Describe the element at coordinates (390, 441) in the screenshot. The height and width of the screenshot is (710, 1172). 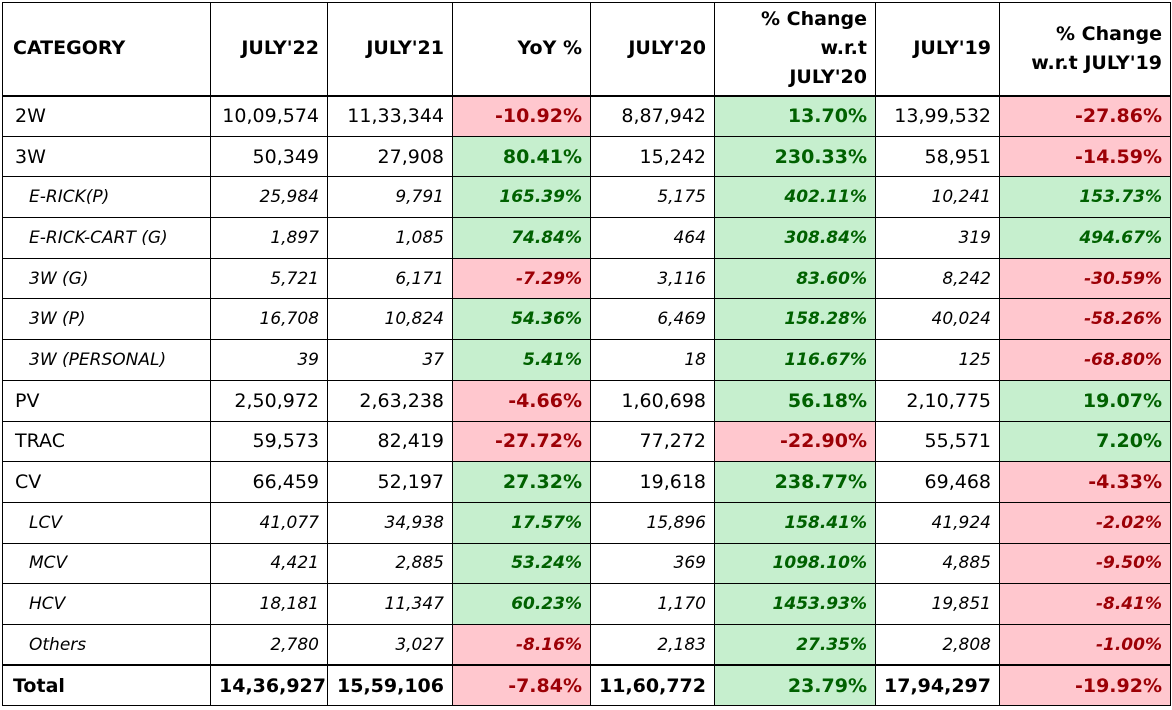
I see `cell-july21: 82,419` at that location.